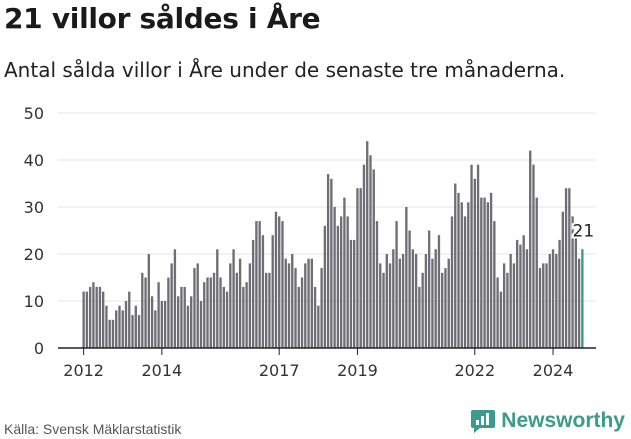 The width and height of the screenshot is (631, 439). I want to click on y-tick-label: 40, so click(34, 160).